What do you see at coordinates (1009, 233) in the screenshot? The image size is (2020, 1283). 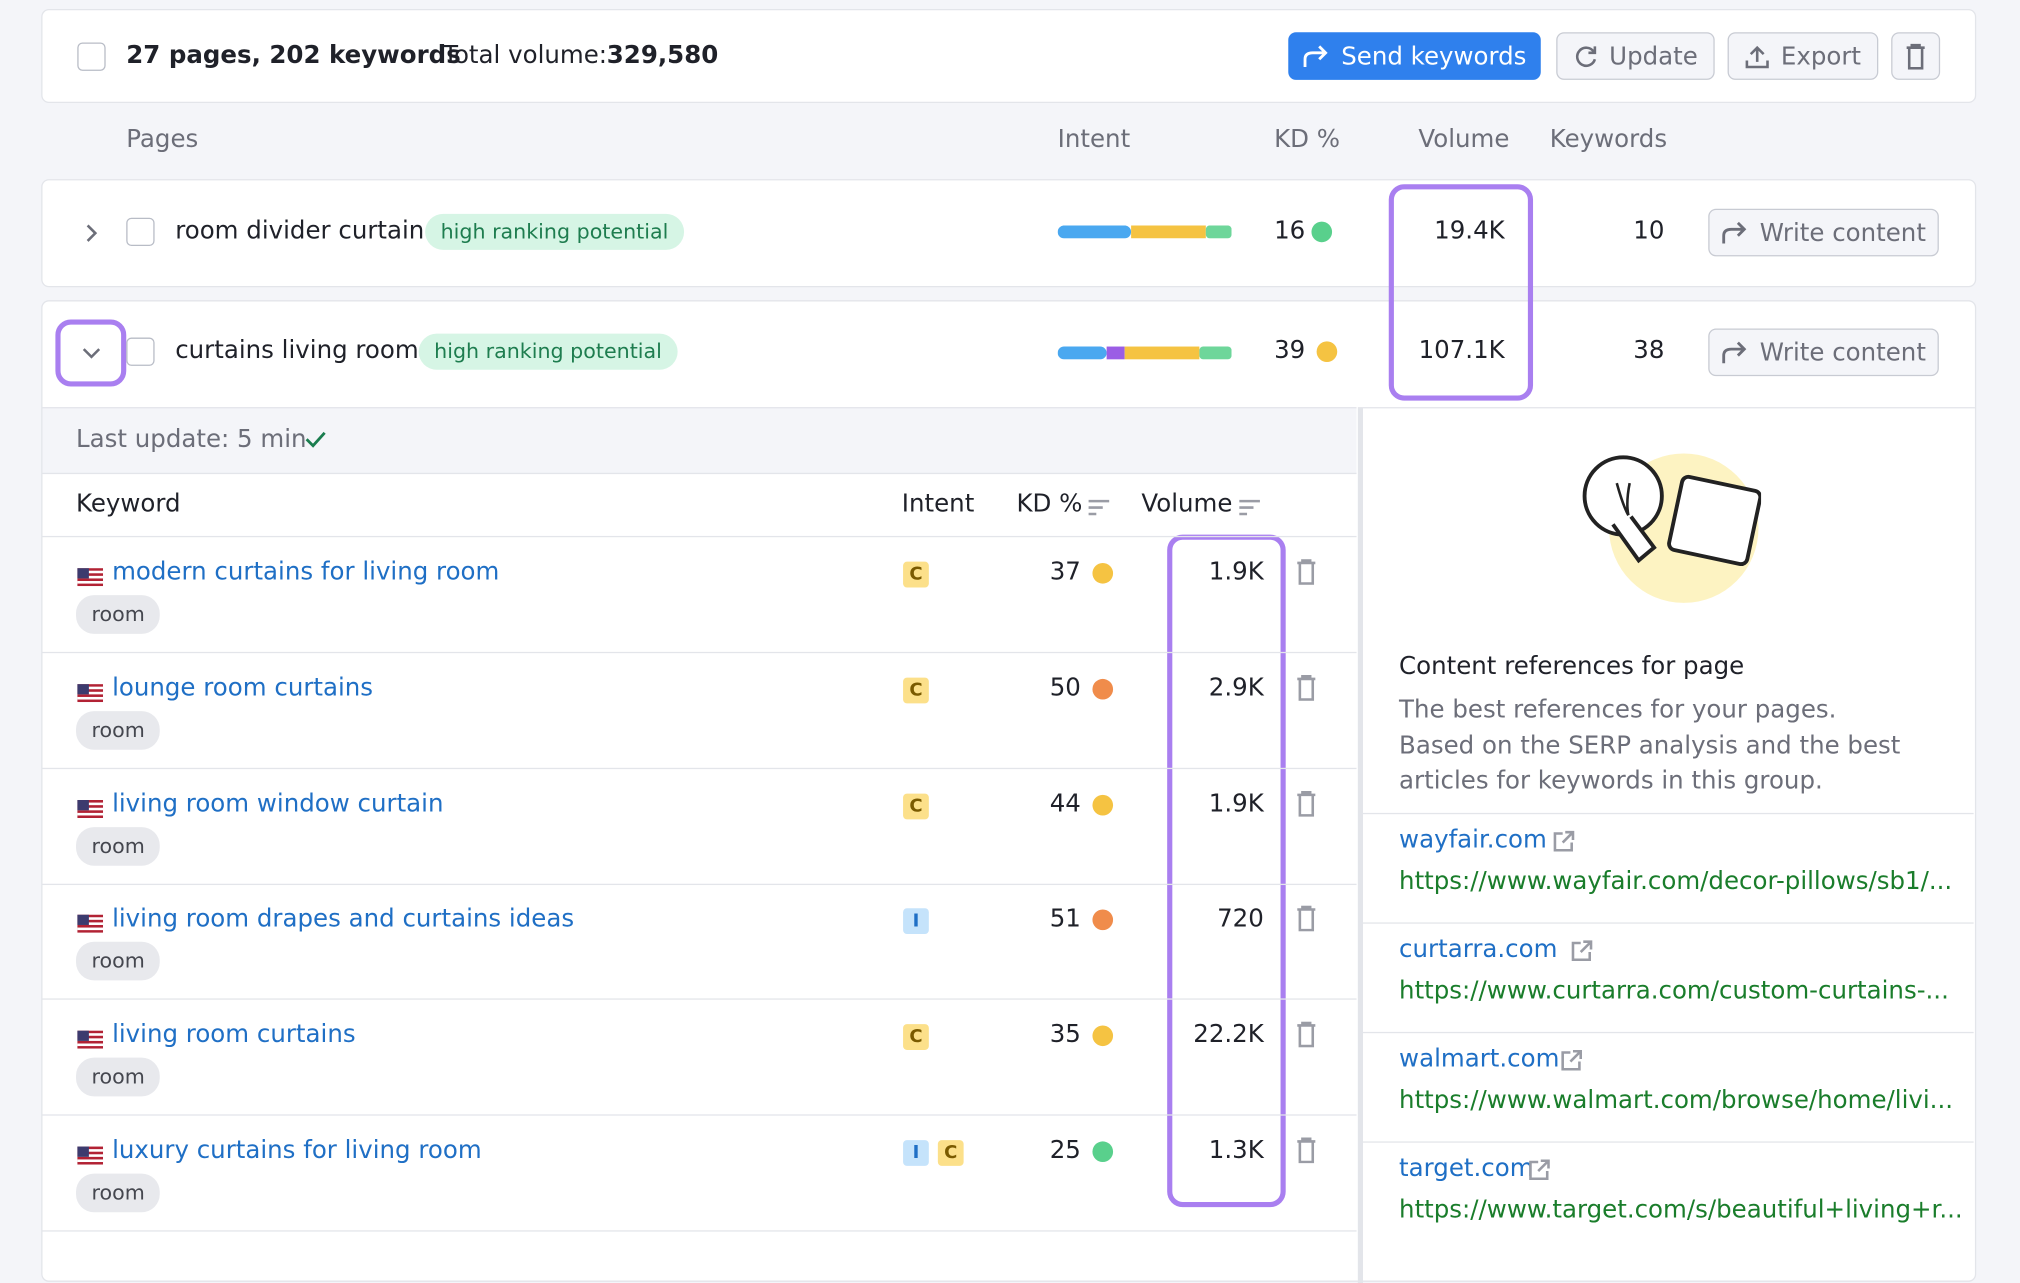 I see `page-row` at bounding box center [1009, 233].